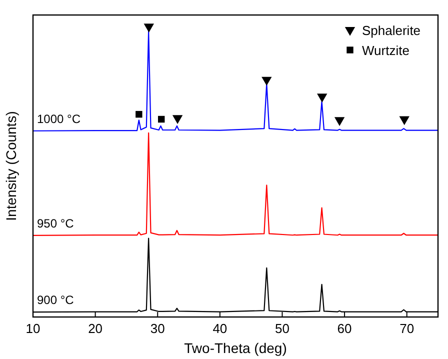 The image size is (448, 359). What do you see at coordinates (33, 328) in the screenshot?
I see `x-tick-label: 10` at bounding box center [33, 328].